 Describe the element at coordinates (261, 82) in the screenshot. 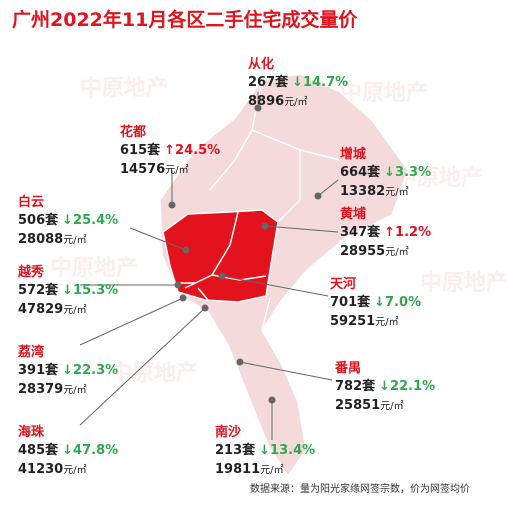

I see `volume: 267` at that location.